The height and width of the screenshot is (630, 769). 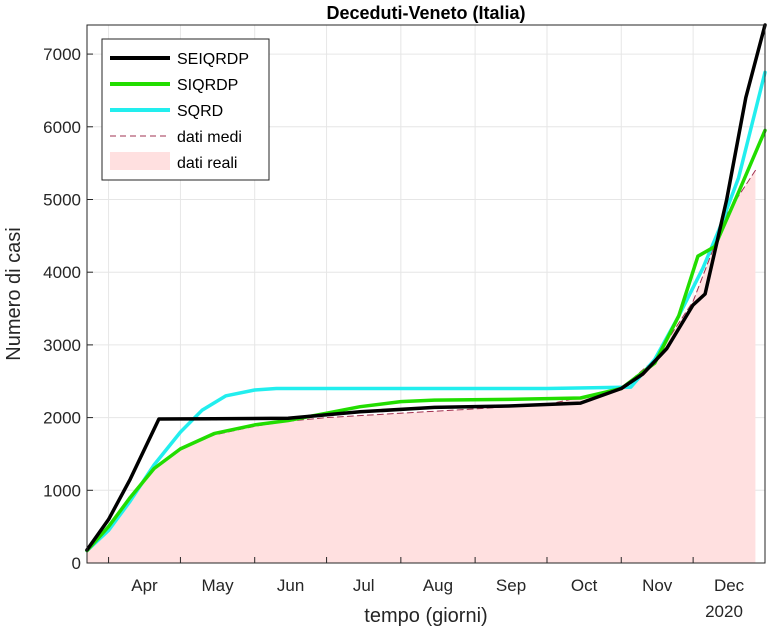 I want to click on legend-label-sqrd: SQRD, so click(x=200, y=111).